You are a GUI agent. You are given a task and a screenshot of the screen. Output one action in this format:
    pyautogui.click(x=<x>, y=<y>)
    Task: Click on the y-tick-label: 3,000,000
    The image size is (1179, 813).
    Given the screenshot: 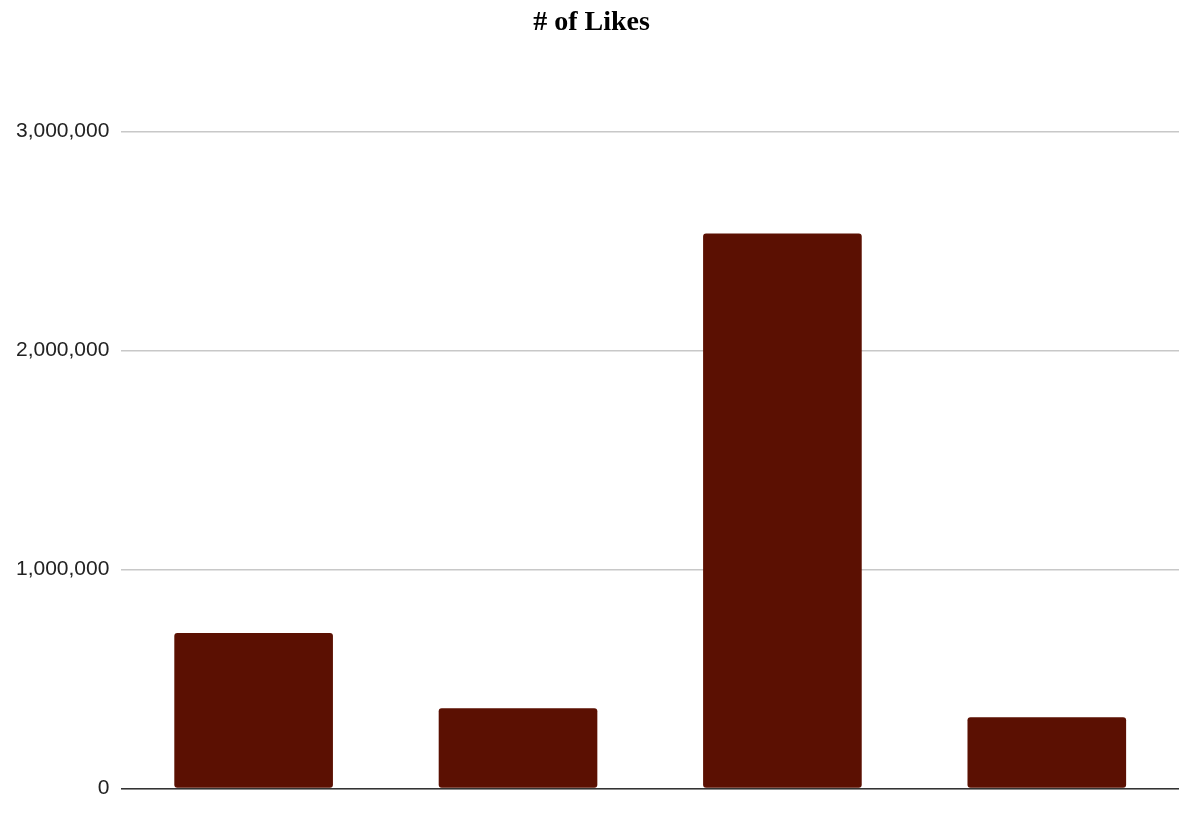 What is the action you would take?
    pyautogui.click(x=62, y=130)
    